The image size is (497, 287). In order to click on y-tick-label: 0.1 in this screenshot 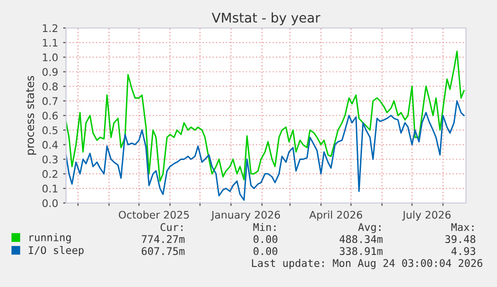, I will do `click(50, 188)`.